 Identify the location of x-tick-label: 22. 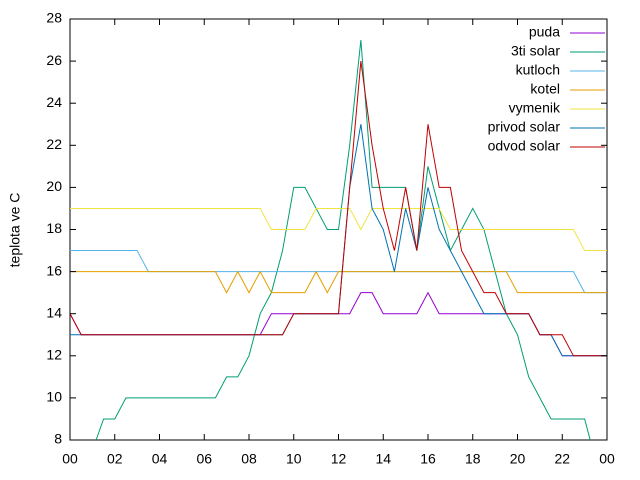
(562, 459).